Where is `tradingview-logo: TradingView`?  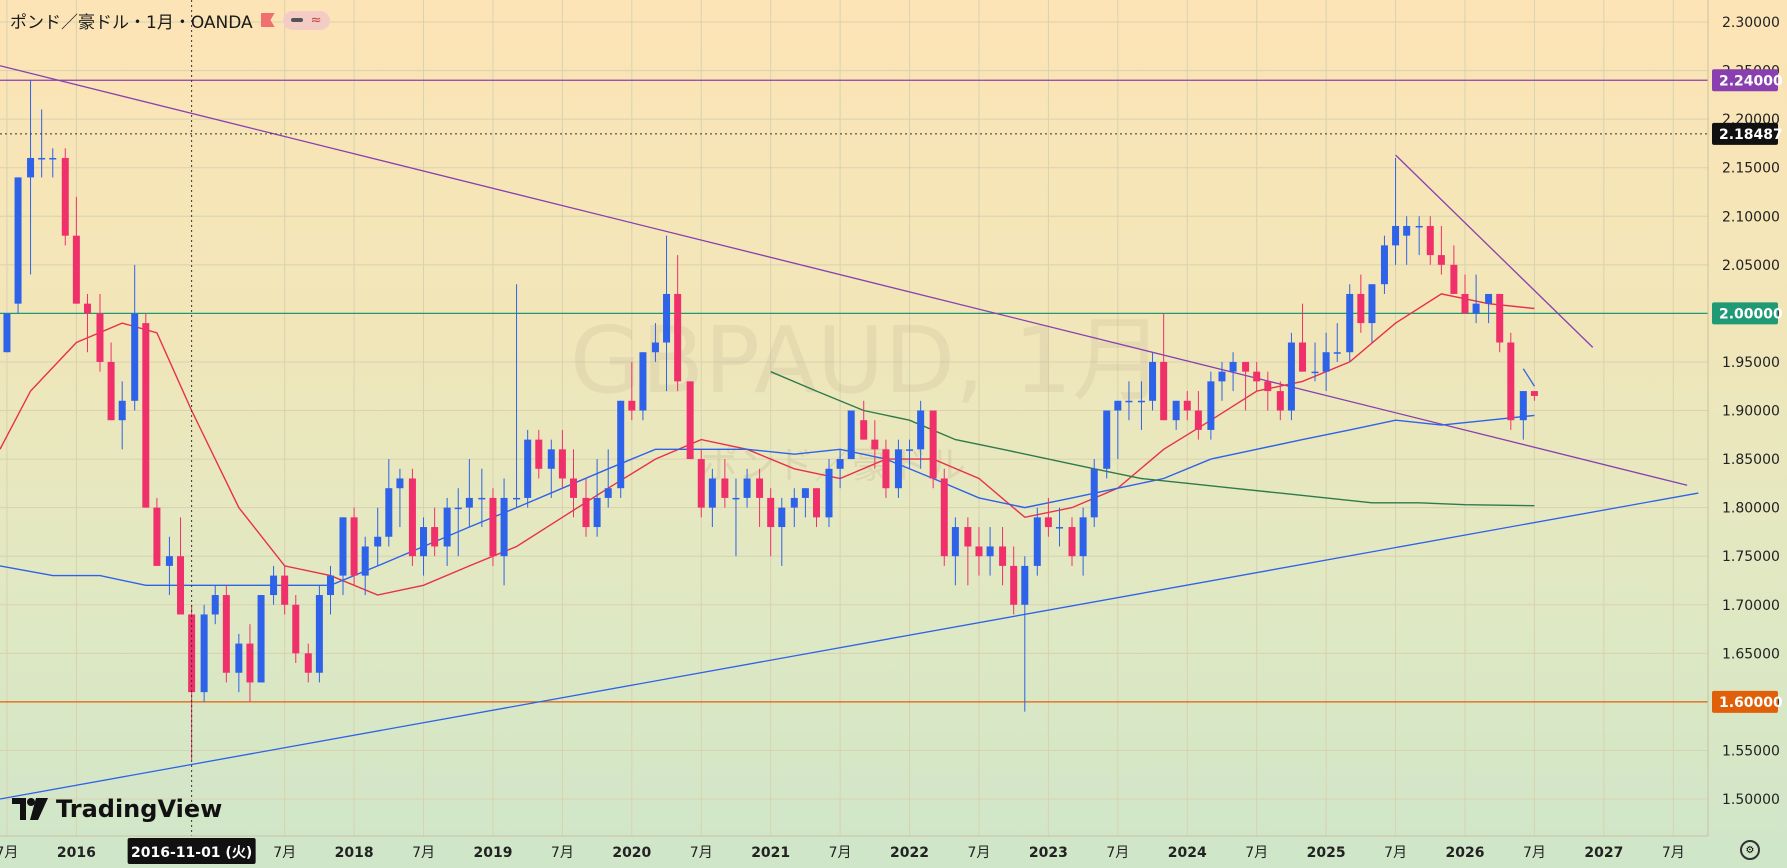 tradingview-logo: TradingView is located at coordinates (117, 809).